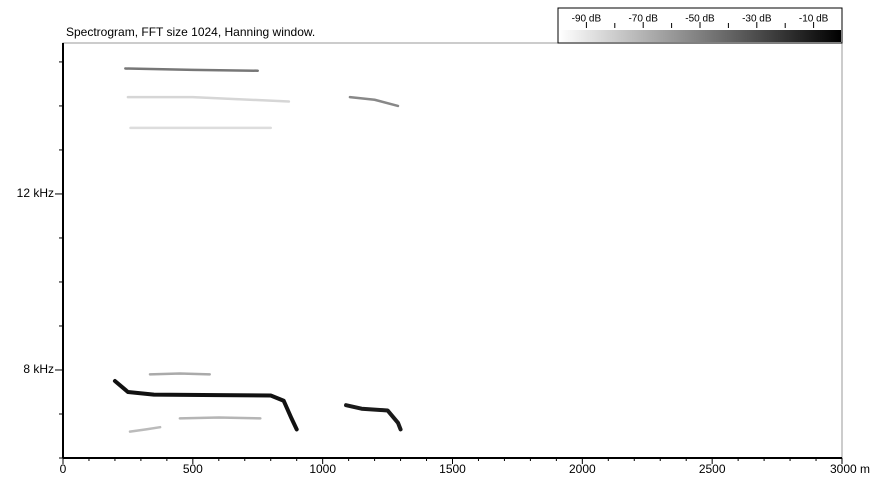 Image resolution: width=870 pixels, height=479 pixels. What do you see at coordinates (757, 19) in the screenshot?
I see `colorbar-label: -30 dB` at bounding box center [757, 19].